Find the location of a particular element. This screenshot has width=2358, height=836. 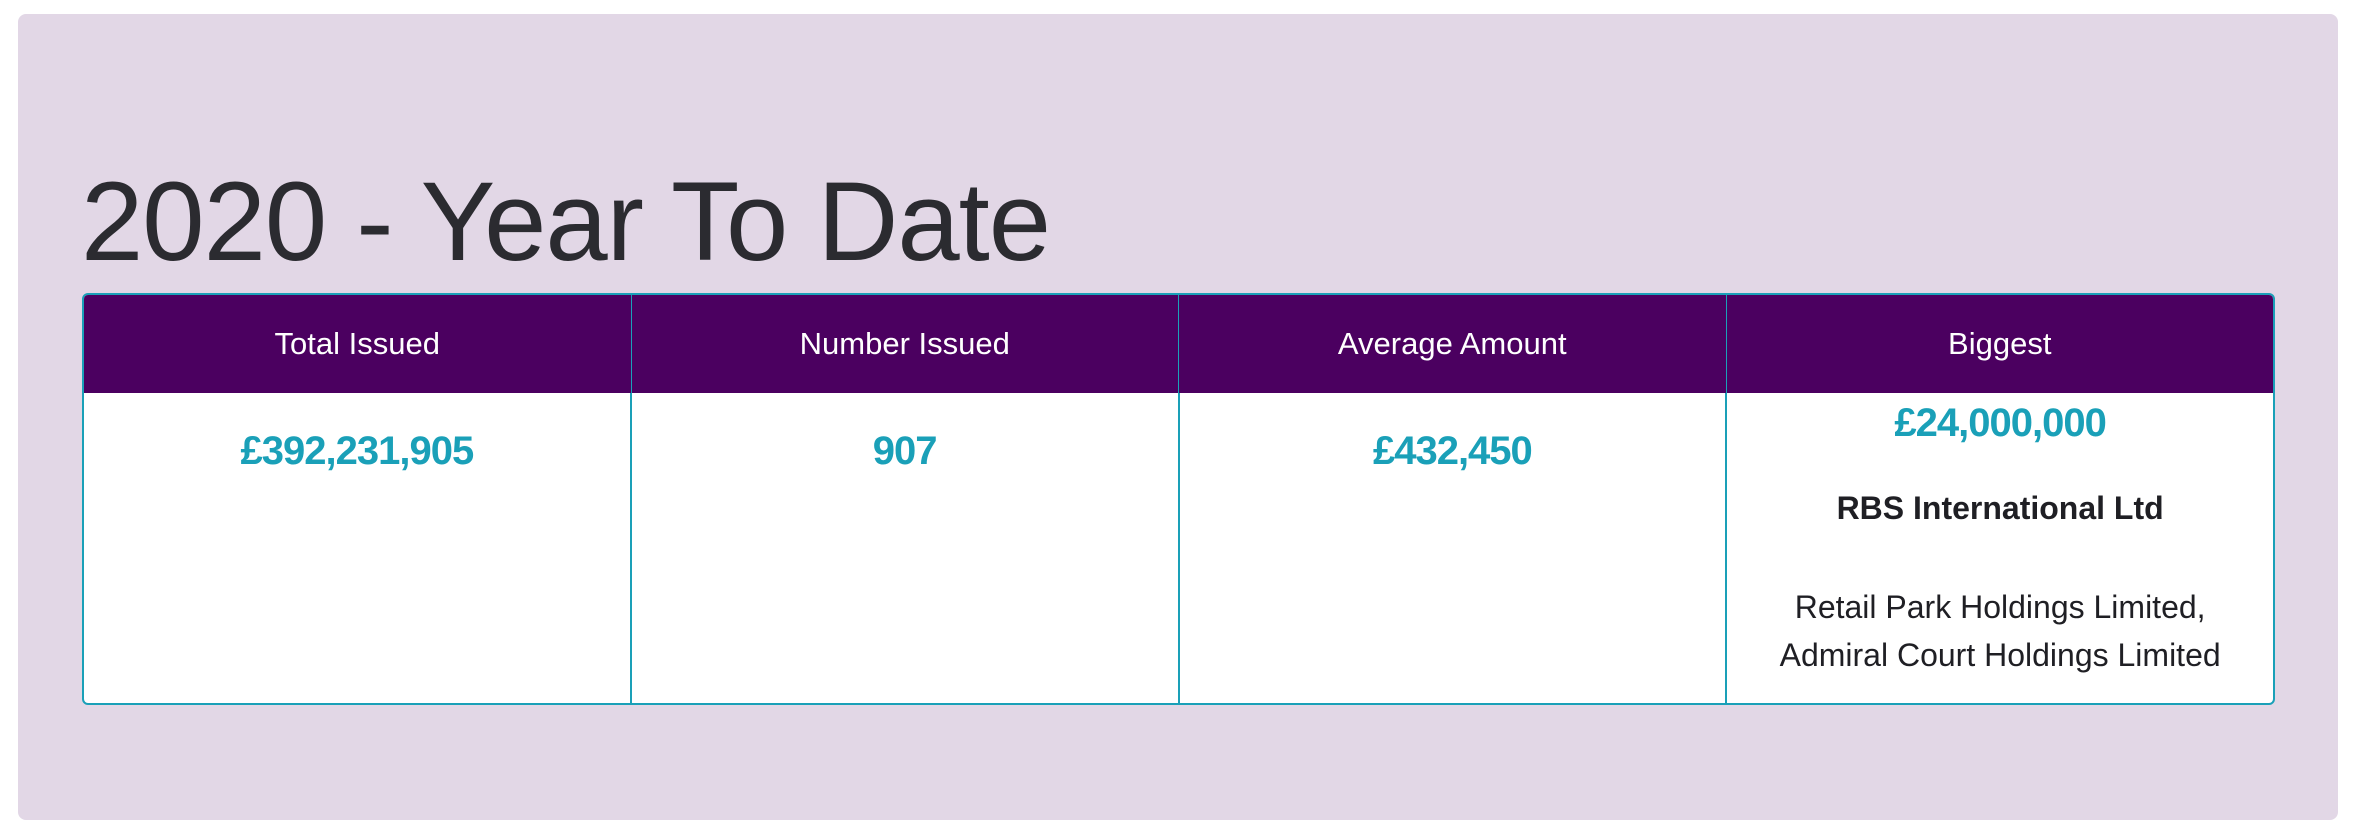

header-average-amount: Average Amount is located at coordinates (1453, 344).